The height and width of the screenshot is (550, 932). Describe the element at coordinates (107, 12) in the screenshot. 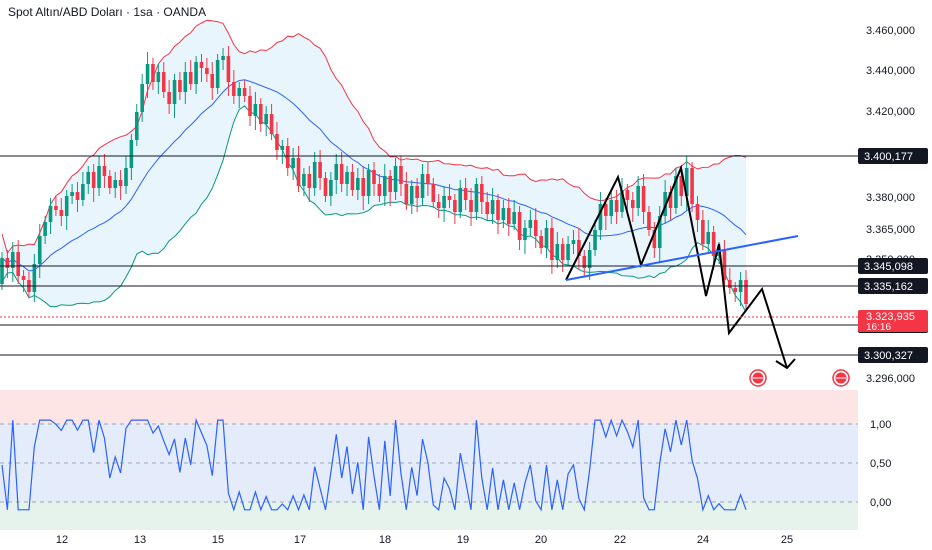

I see `chart-title: Spot Altın/ABD Doları · 1sa · OANDA` at that location.